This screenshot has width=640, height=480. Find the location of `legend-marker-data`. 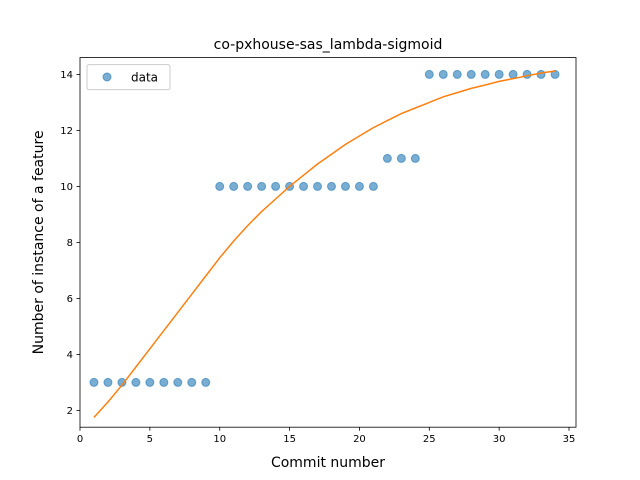

legend-marker-data is located at coordinates (107, 77).